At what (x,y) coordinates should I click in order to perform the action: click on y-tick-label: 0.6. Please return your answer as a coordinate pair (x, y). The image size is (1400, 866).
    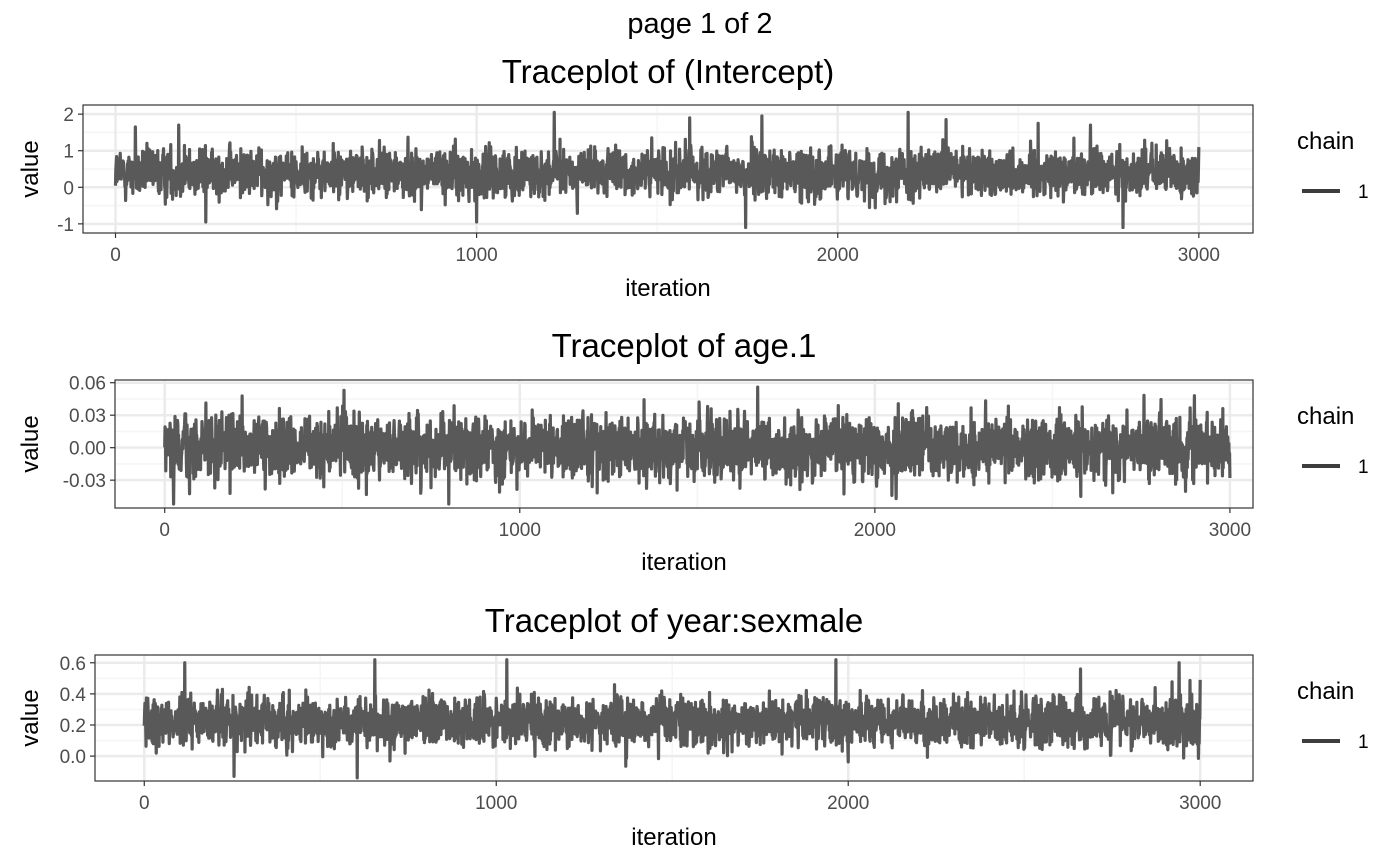
    Looking at the image, I should click on (73, 664).